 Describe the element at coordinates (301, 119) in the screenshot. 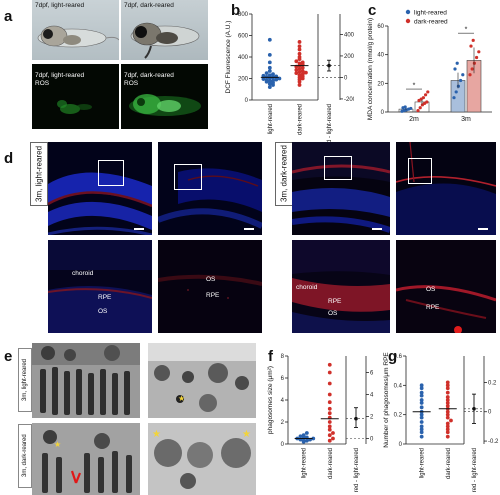

I see `x-category-label: dark-reared` at that location.